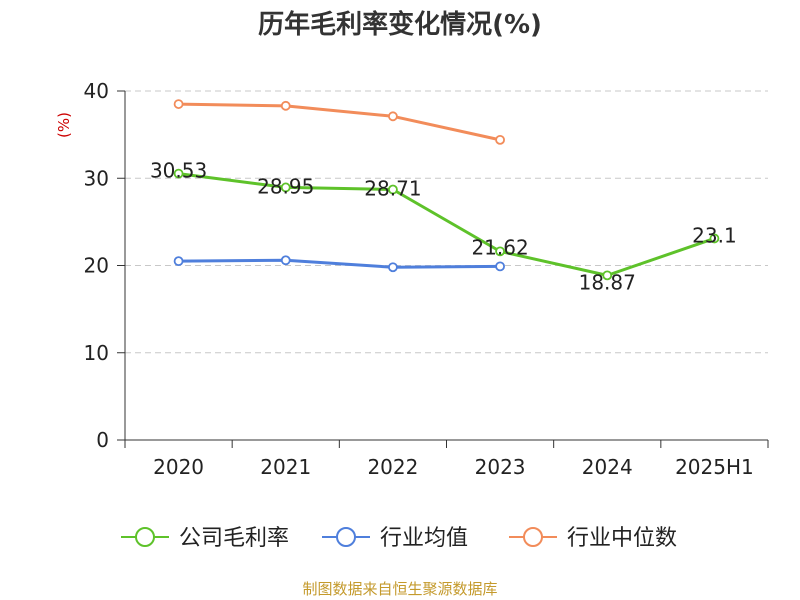 The image size is (800, 600). Describe the element at coordinates (424, 538) in the screenshot. I see `legend-label: 行业均值` at that location.